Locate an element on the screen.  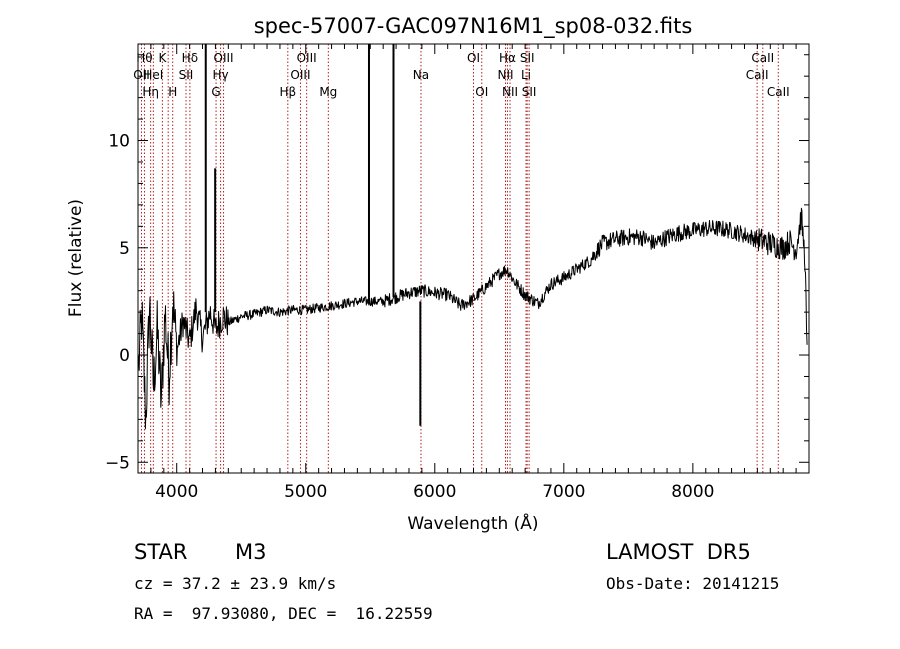
line-label-4: K is located at coordinates (162, 58).